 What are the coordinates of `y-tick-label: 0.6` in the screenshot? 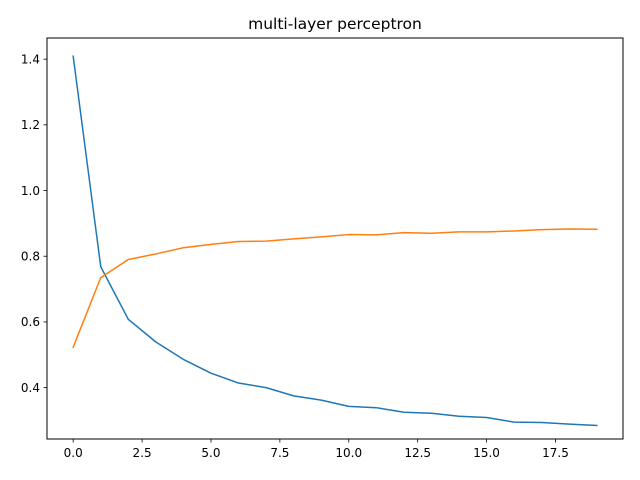 It's located at (30, 322).